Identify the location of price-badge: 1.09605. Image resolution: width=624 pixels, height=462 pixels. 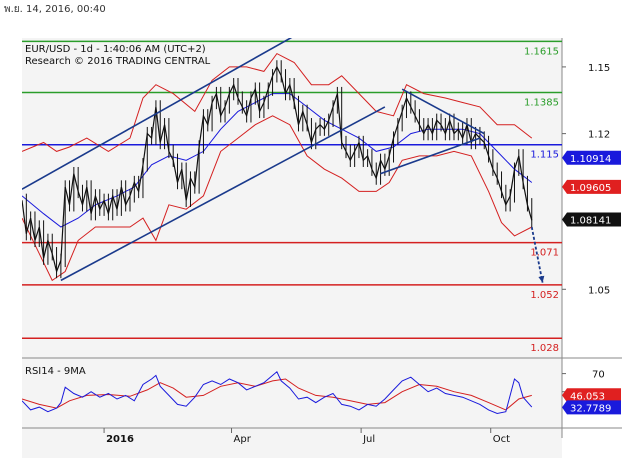
(590, 188).